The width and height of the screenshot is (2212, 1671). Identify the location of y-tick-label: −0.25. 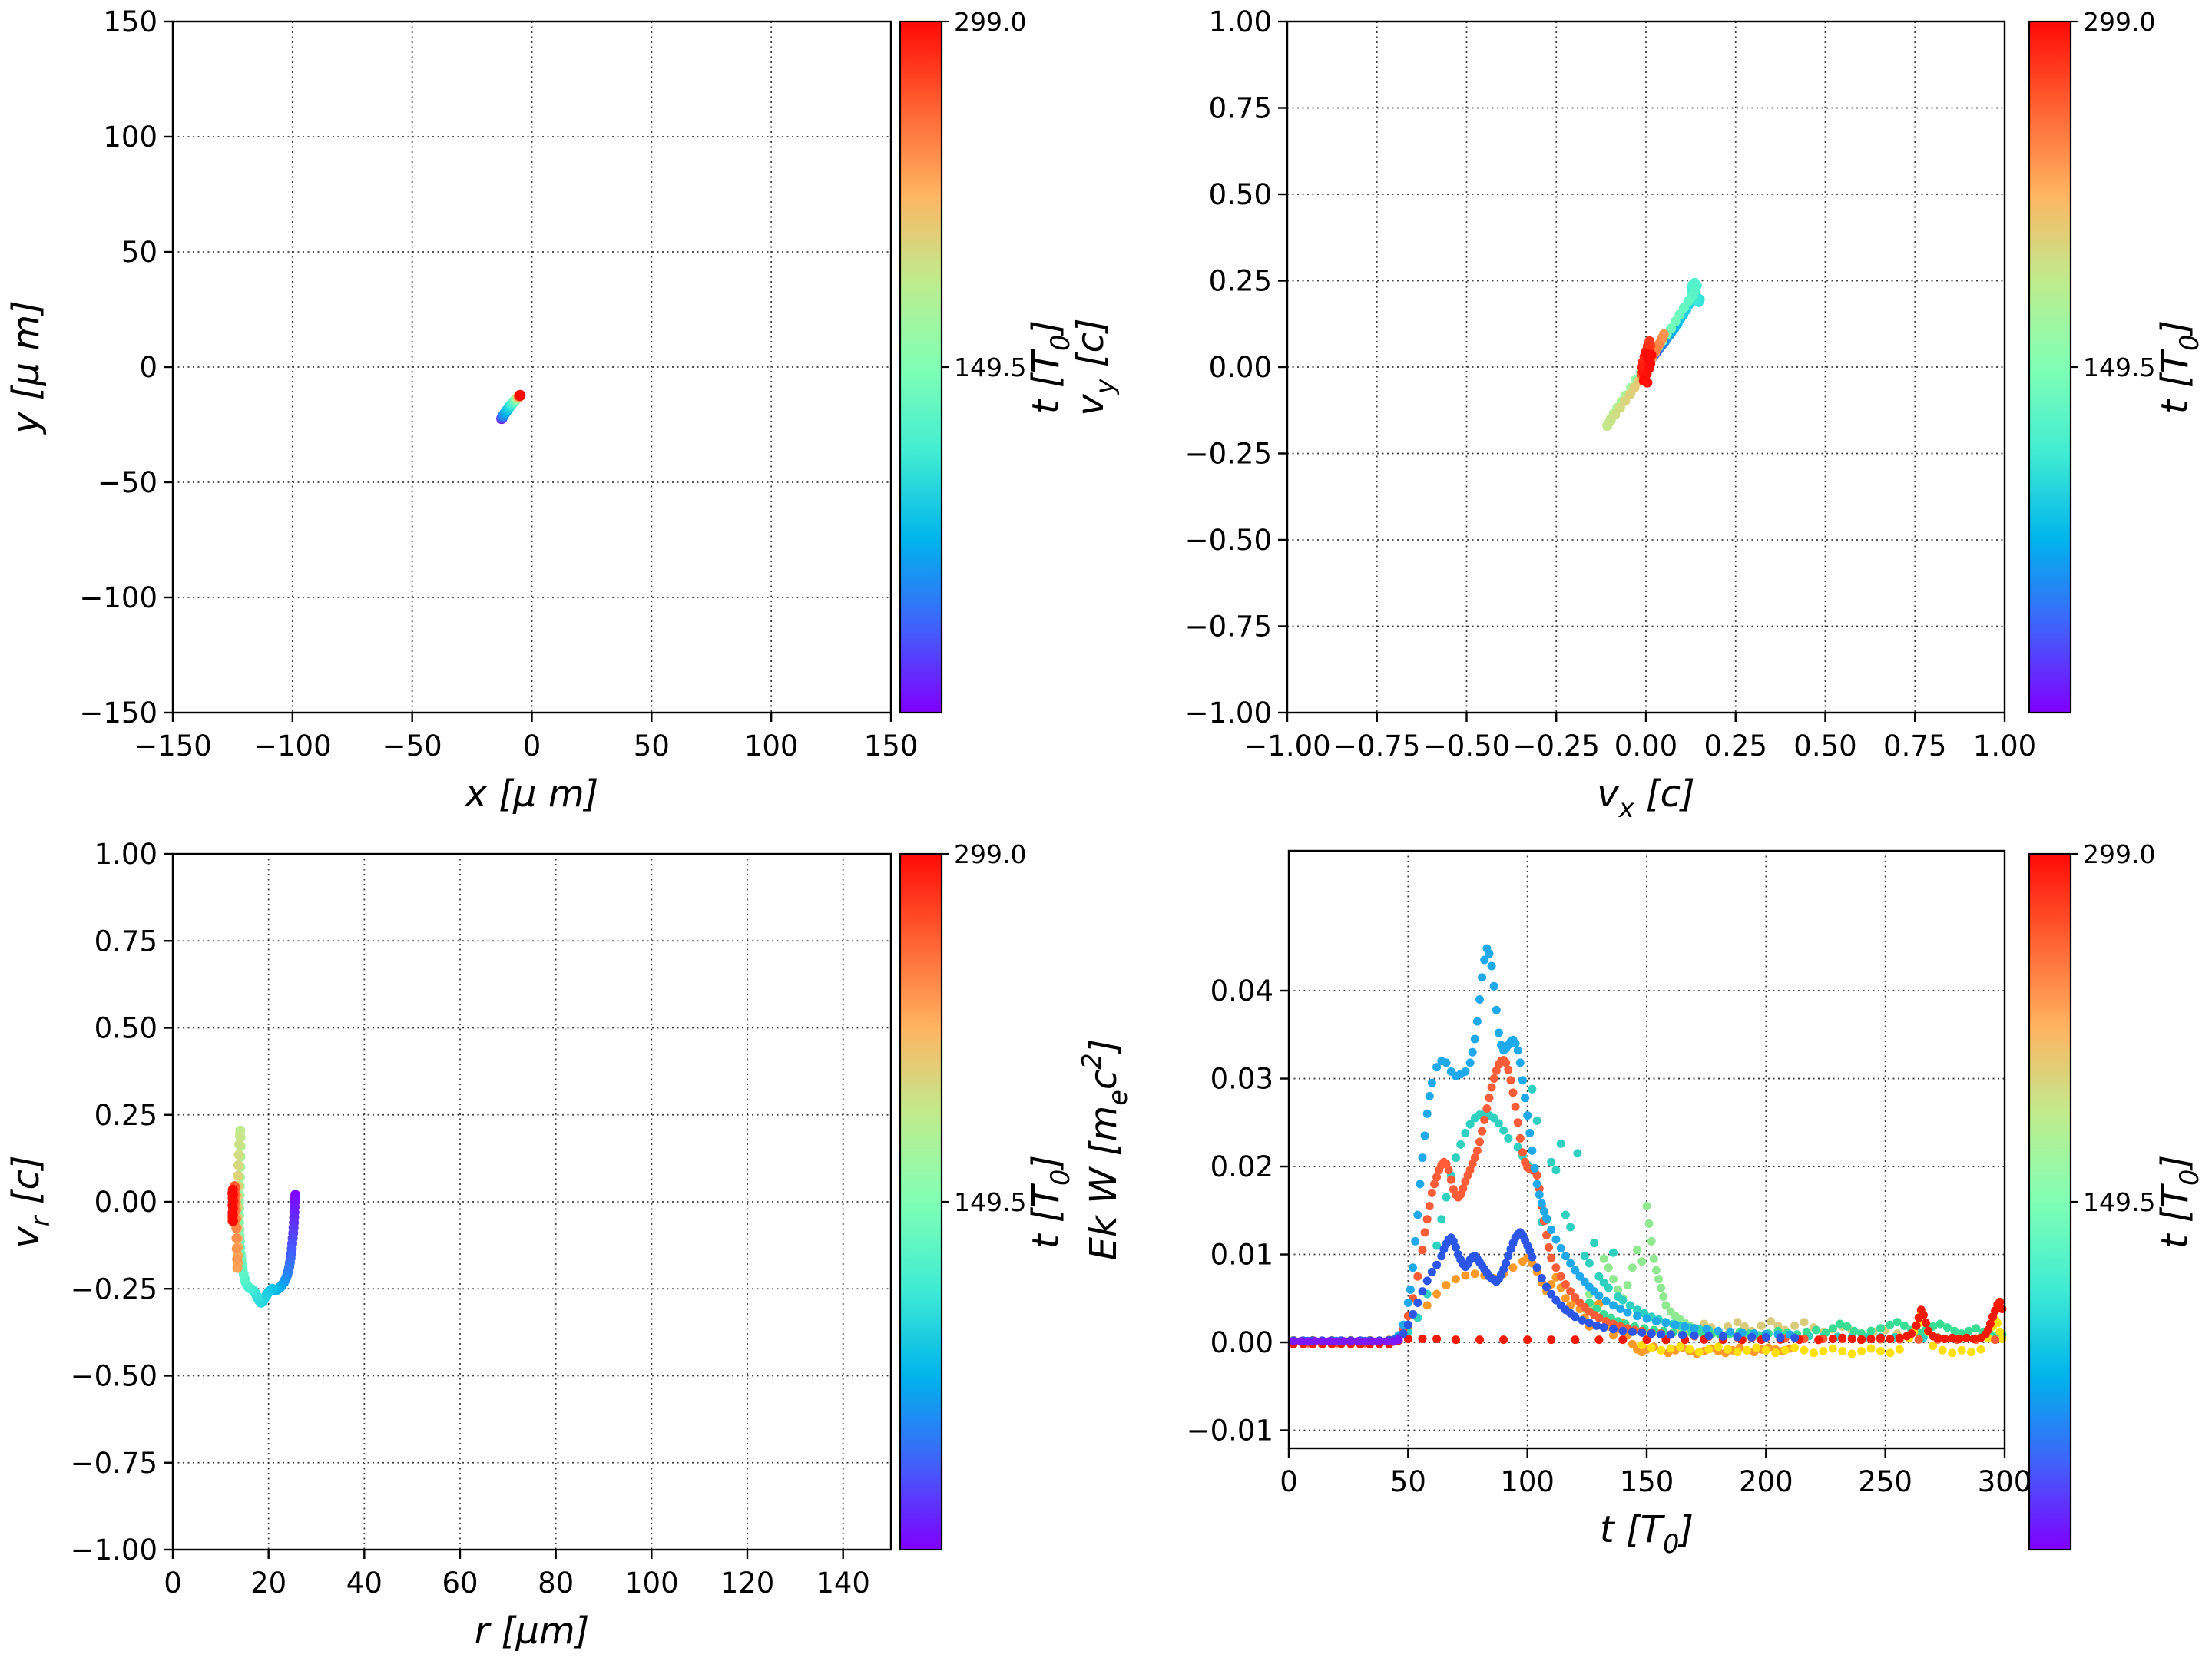
(114, 1288).